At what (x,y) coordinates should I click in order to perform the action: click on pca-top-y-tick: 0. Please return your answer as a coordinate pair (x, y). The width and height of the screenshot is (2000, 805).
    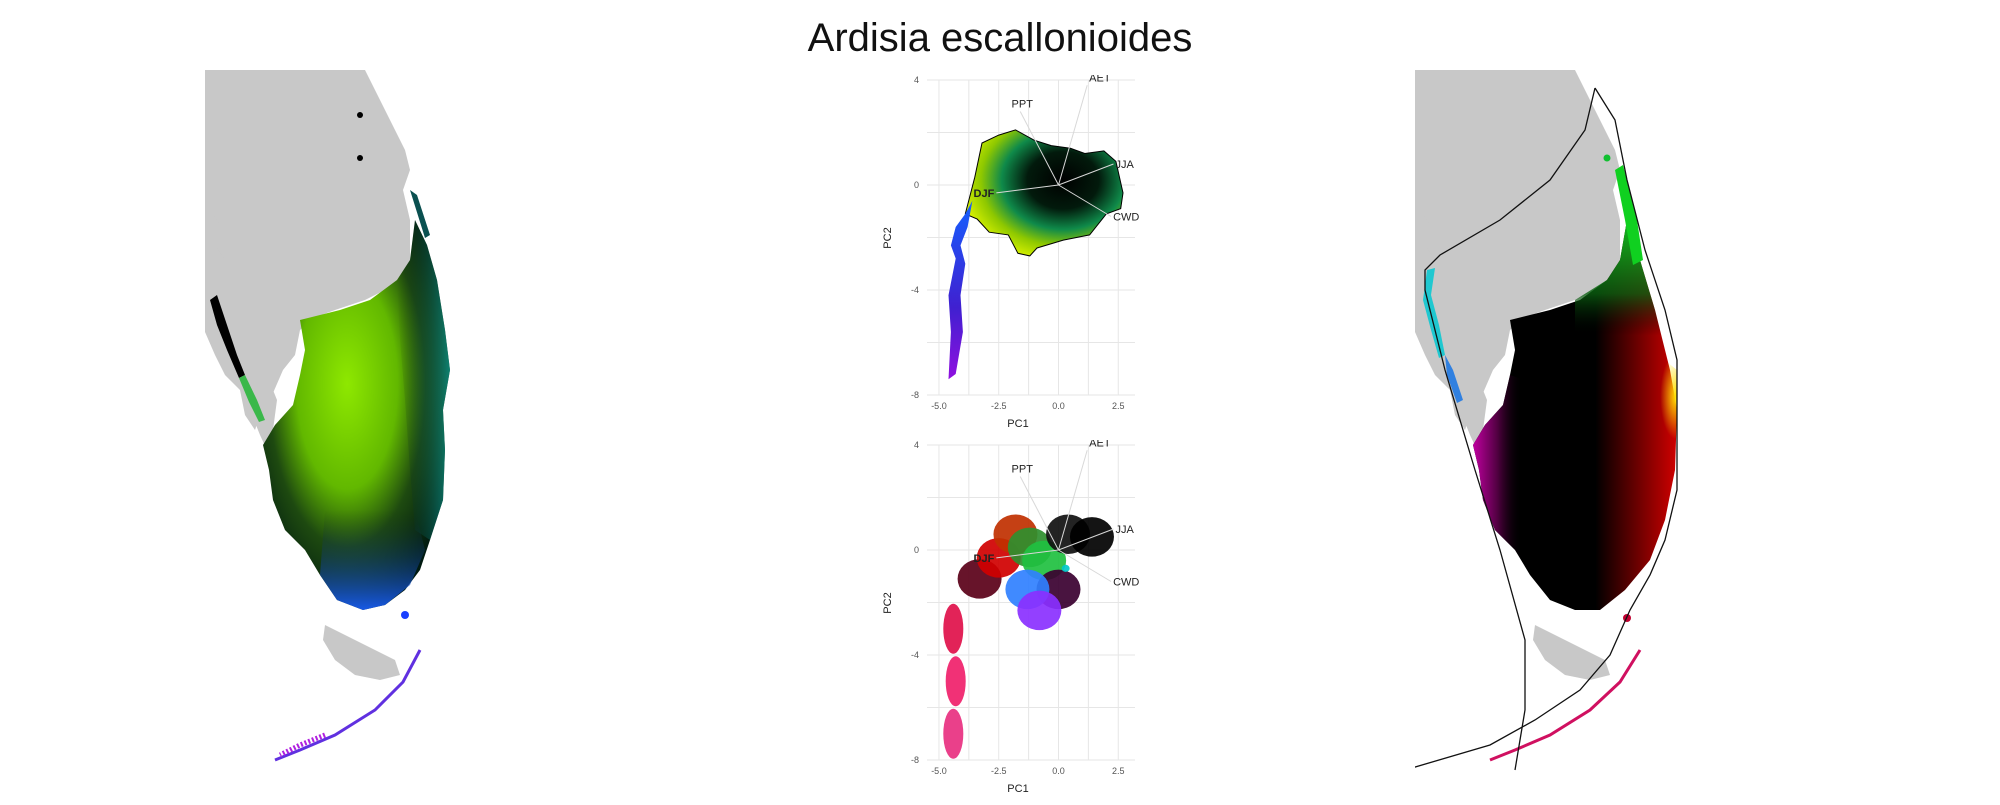
    Looking at the image, I should click on (916, 185).